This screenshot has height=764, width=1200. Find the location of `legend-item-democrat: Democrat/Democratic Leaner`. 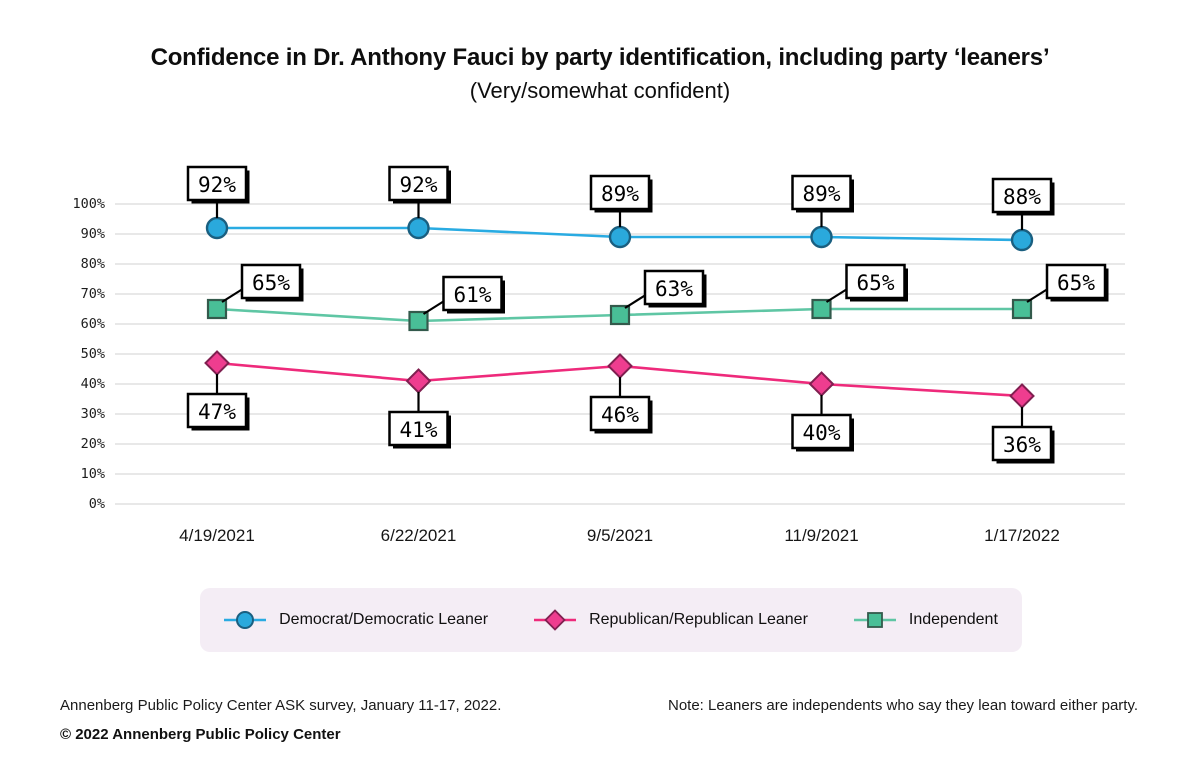

legend-item-democrat: Democrat/Democratic Leaner is located at coordinates (356, 620).